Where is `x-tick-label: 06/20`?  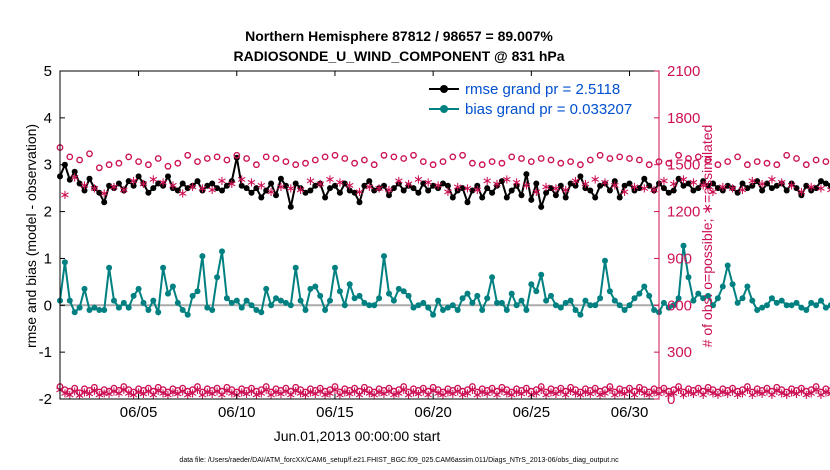
x-tick-label: 06/20 is located at coordinates (433, 412).